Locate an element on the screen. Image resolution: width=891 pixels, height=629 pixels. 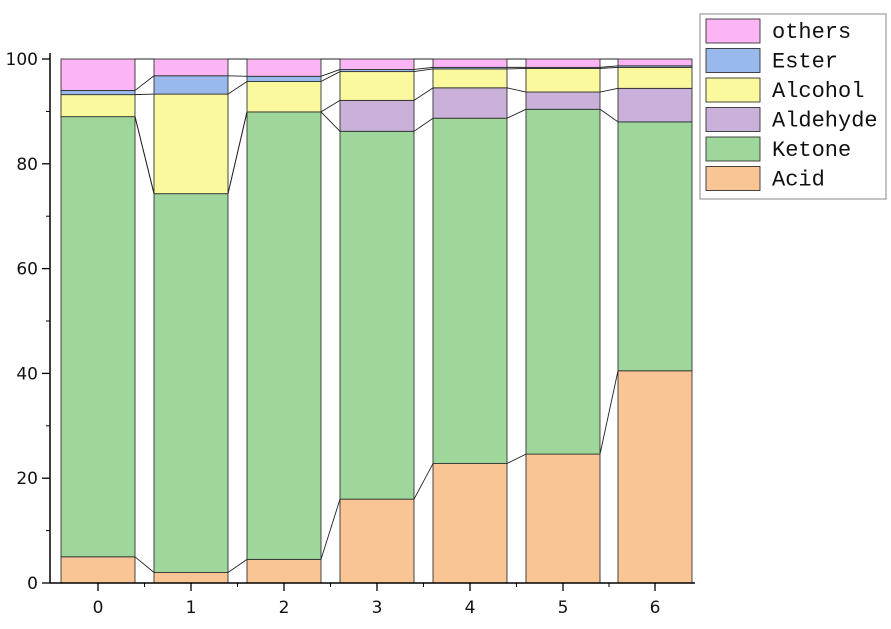
x-tick-label-3: 3 is located at coordinates (377, 608).